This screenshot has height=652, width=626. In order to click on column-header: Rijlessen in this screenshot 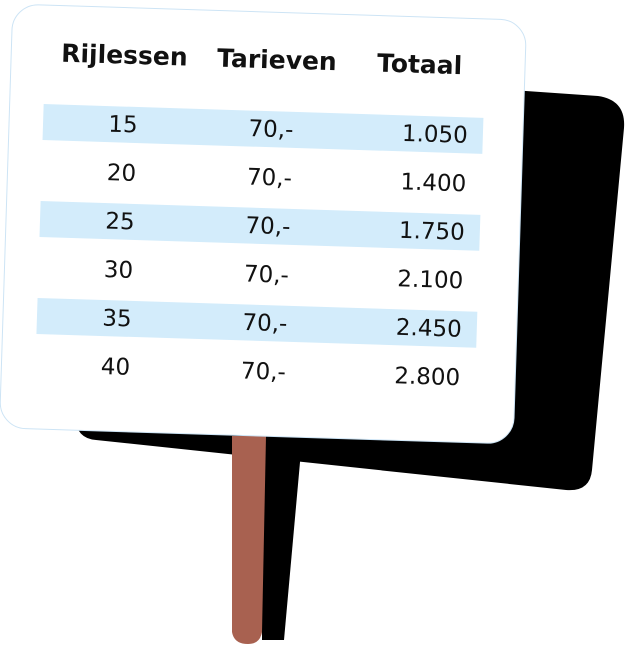, I will do `click(124, 55)`.